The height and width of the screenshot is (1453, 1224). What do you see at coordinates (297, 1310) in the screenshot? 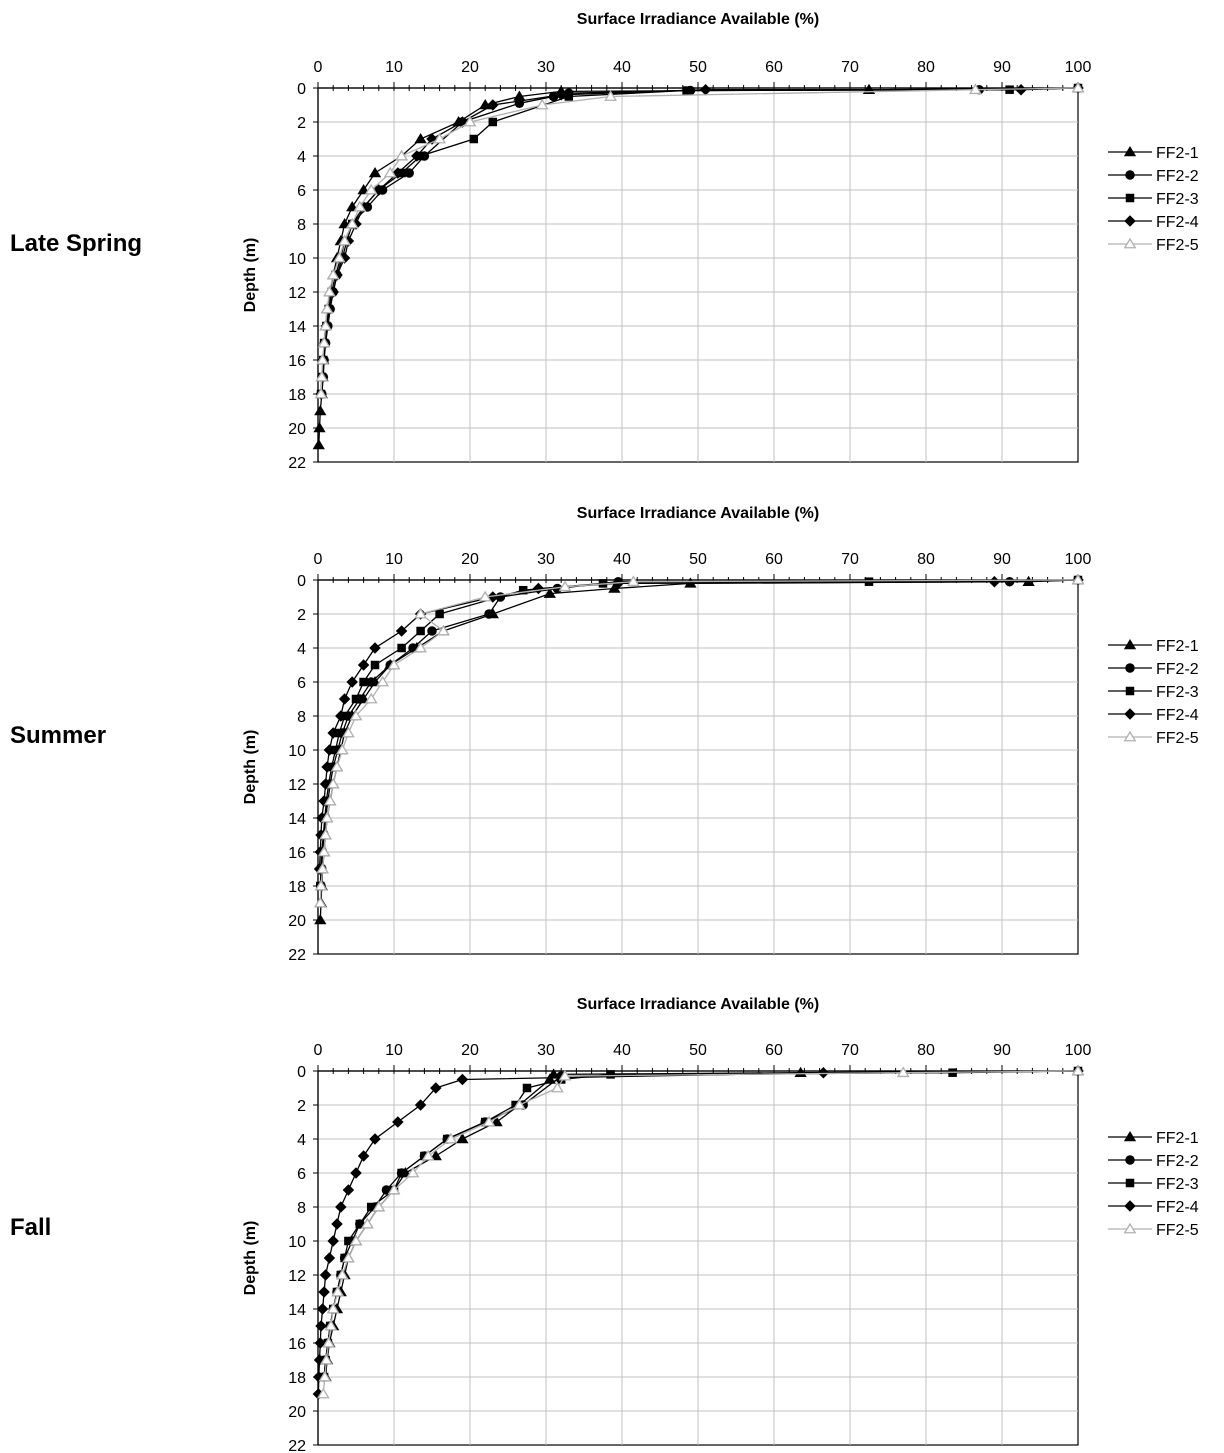
I see `y-tick-label: 14` at bounding box center [297, 1310].